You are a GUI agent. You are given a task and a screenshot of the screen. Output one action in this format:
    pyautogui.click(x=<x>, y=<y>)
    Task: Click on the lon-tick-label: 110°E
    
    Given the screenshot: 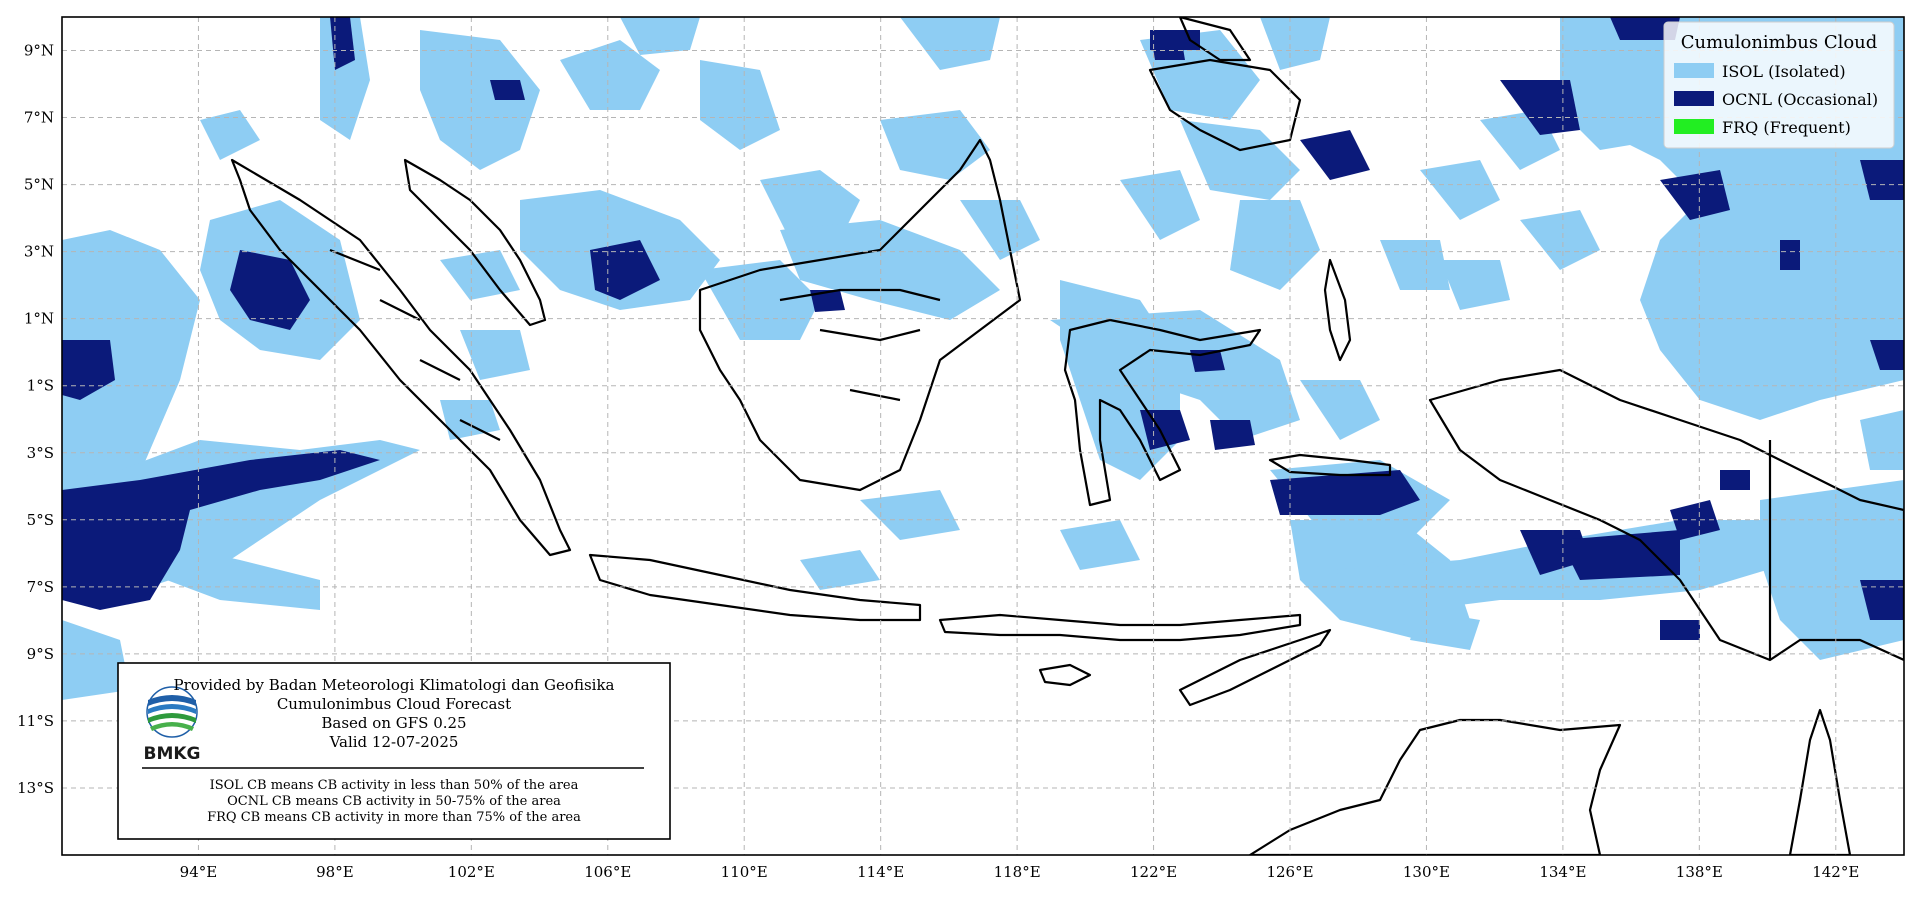 What is the action you would take?
    pyautogui.click(x=744, y=872)
    